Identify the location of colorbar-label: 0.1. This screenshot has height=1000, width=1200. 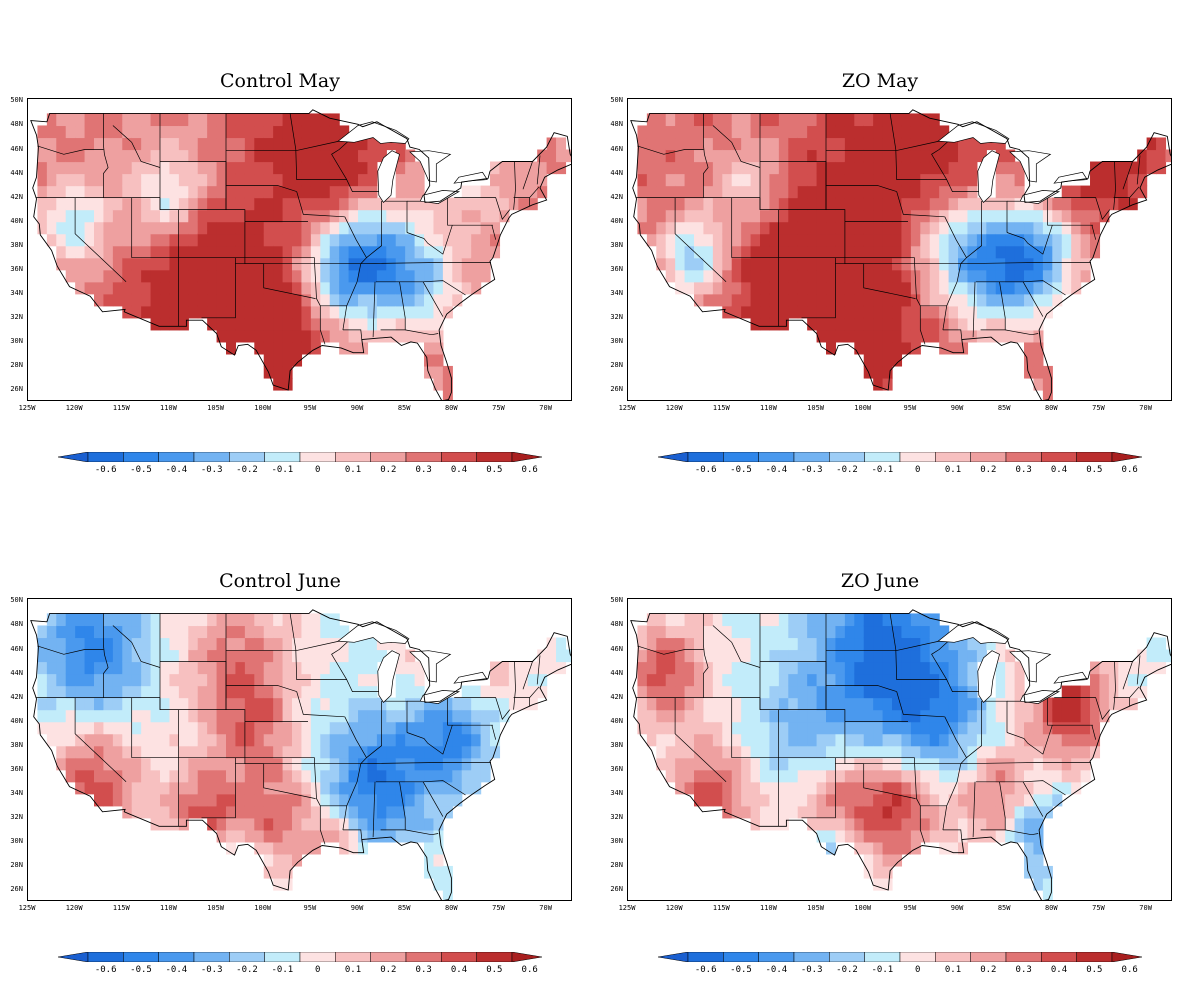
(953, 970).